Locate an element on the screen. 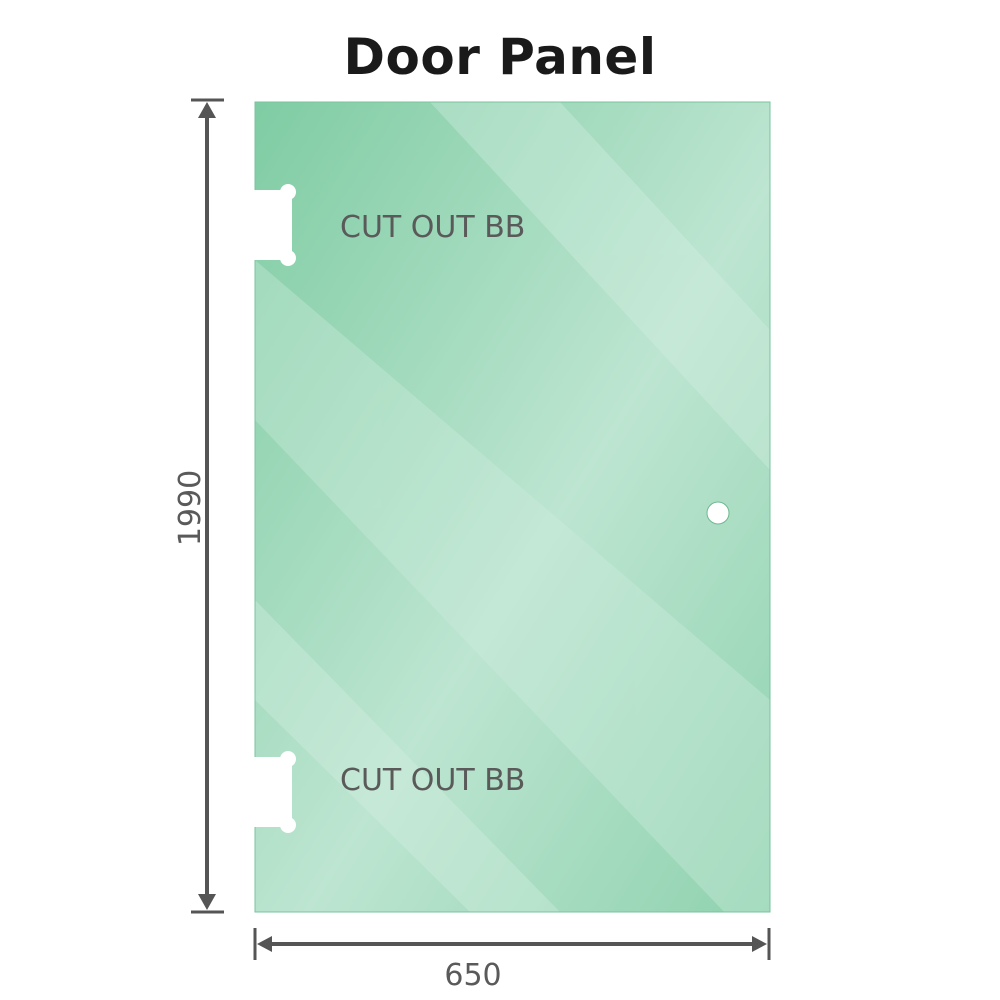 This screenshot has width=1000, height=1000. cutout-bottom is located at coordinates (273, 792).